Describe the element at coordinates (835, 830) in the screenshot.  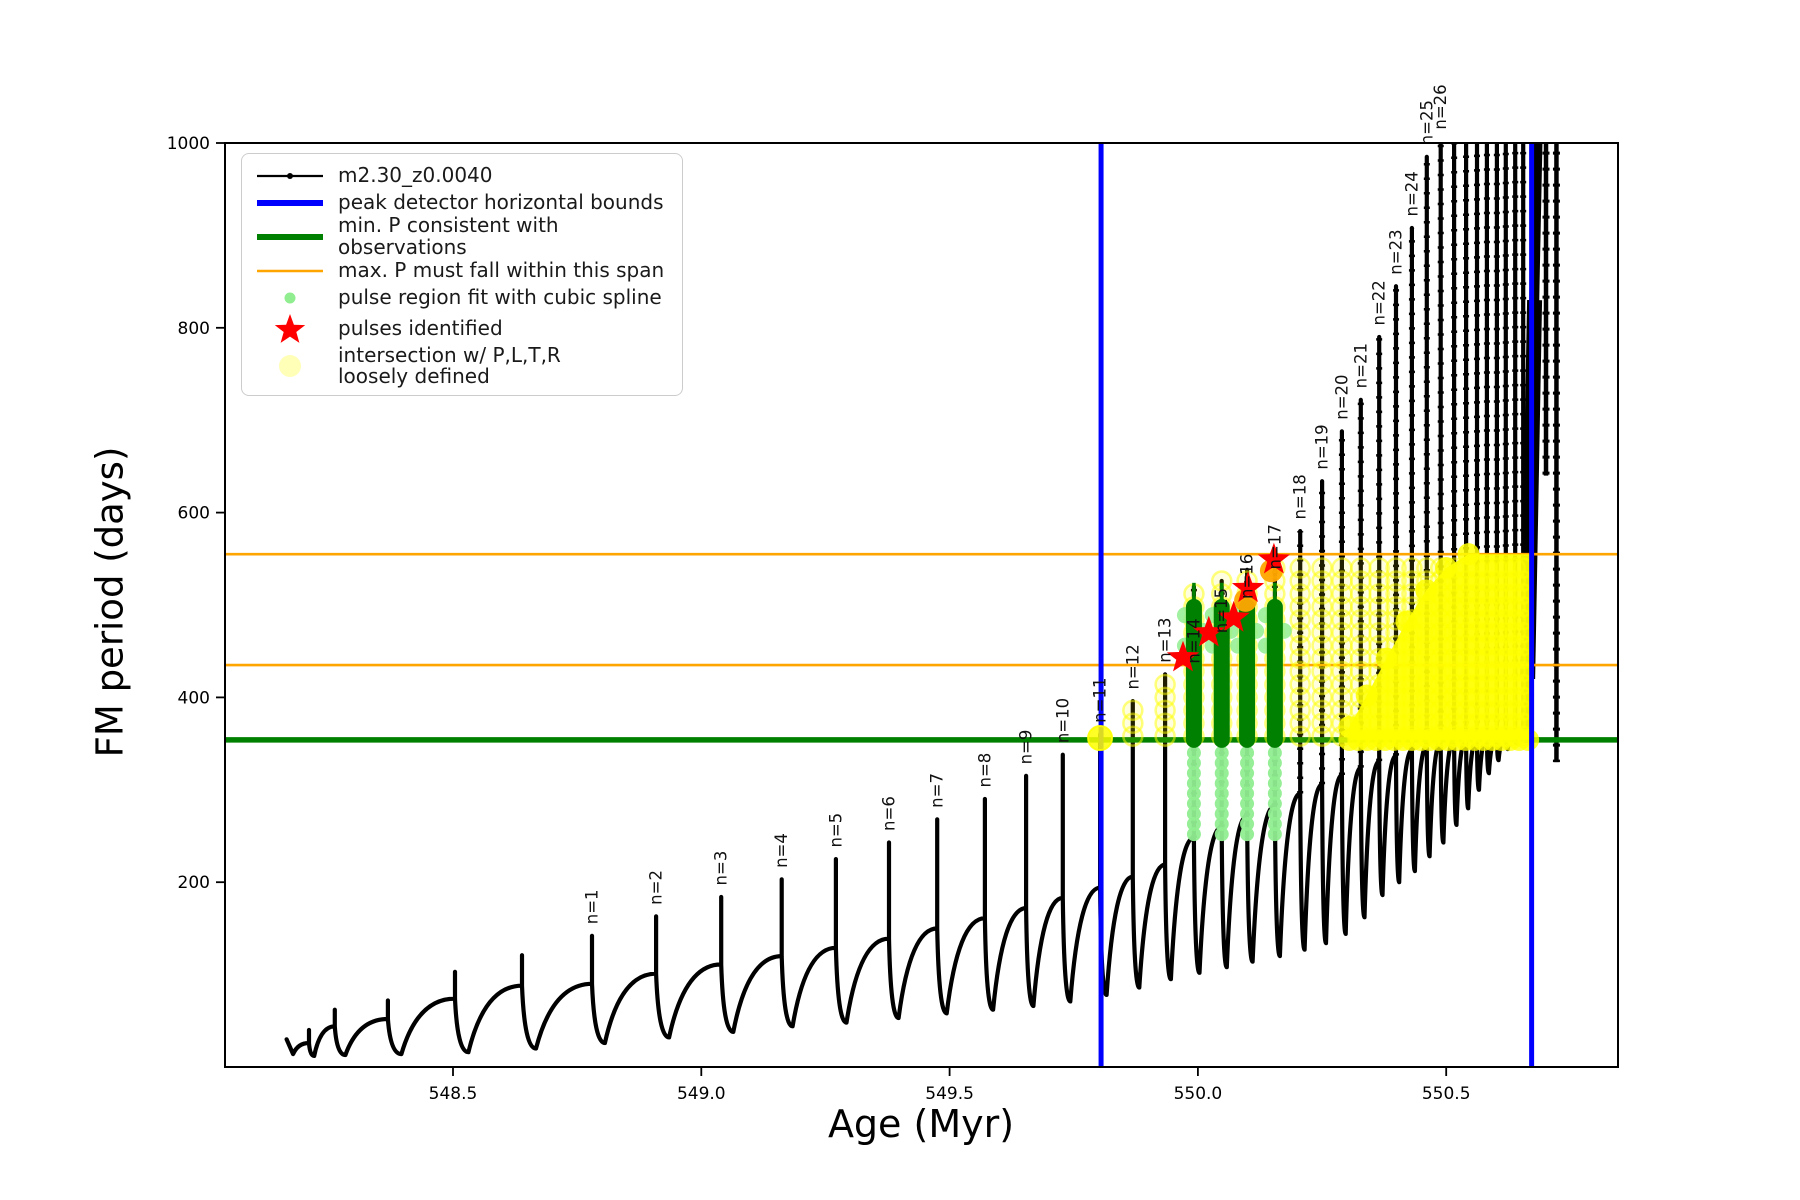
I see `pulse-number-label: n=5` at that location.